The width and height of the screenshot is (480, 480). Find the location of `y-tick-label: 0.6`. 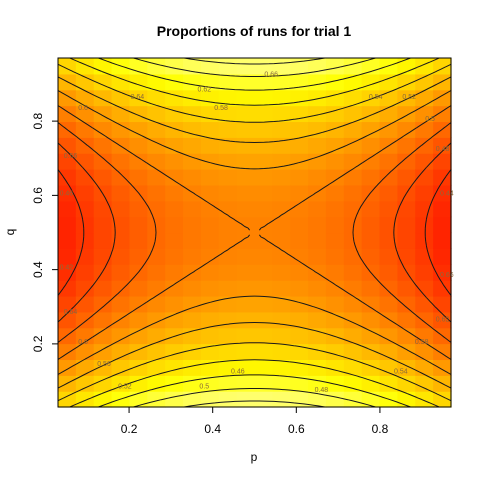

y-tick-label: 0.6 is located at coordinates (38, 195).